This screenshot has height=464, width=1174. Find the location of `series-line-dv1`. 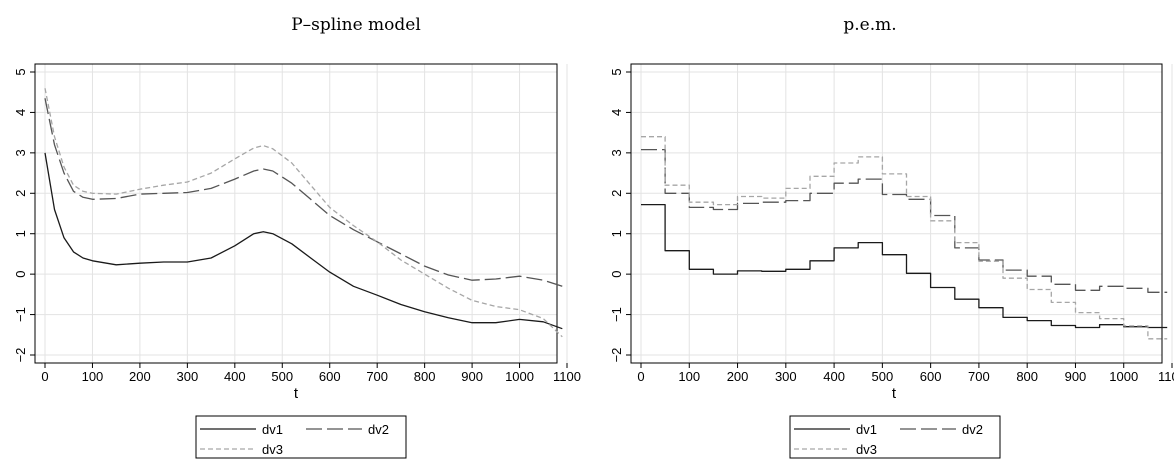

series-line-dv1 is located at coordinates (904, 266).